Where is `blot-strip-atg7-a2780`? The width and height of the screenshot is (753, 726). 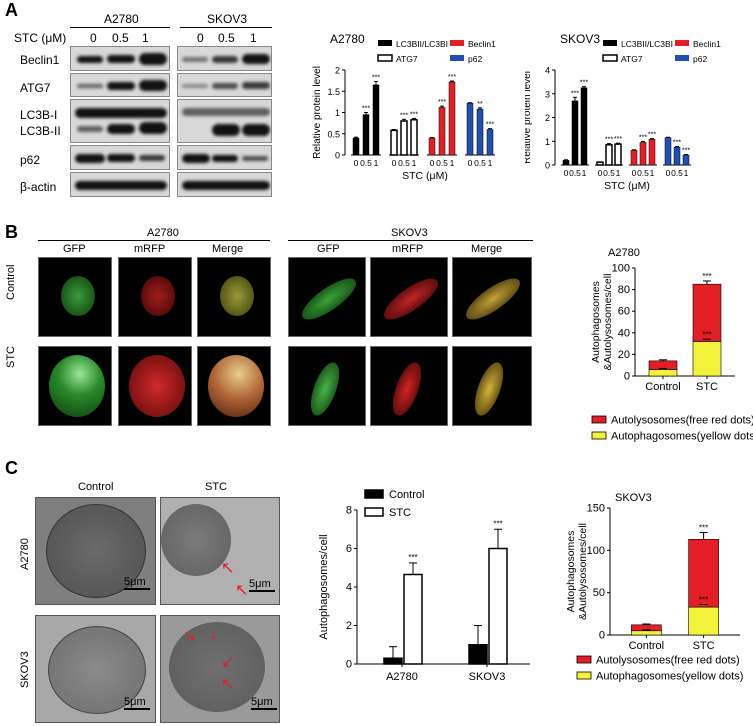
blot-strip-atg7-a2780 is located at coordinates (120, 85).